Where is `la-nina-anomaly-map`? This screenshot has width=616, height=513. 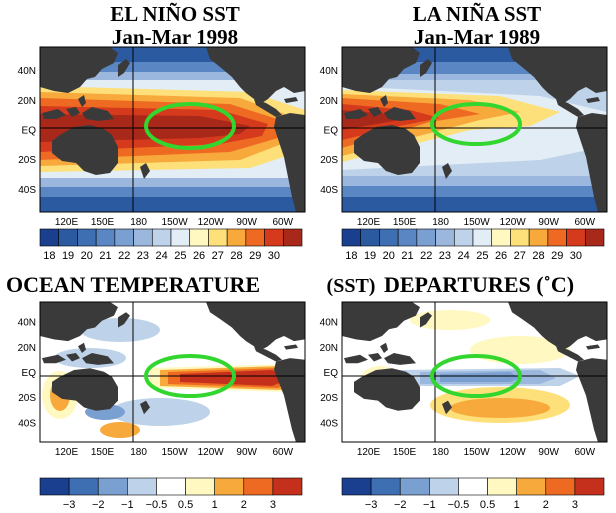
la-nina-anomaly-map is located at coordinates (474, 372).